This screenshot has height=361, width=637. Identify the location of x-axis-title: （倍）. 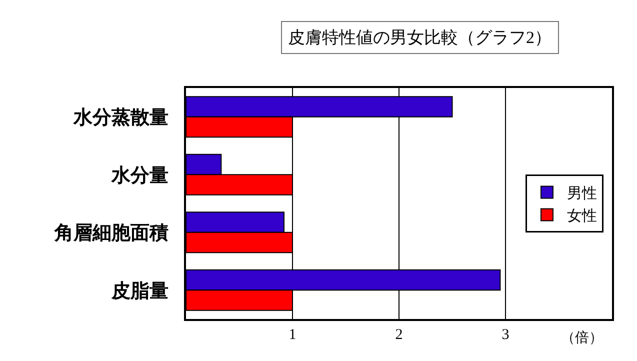
(582, 338).